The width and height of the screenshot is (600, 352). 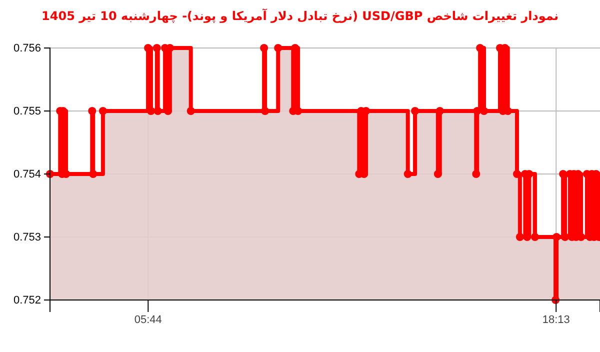 I want to click on y-tick-label: 0.755, so click(x=27, y=112).